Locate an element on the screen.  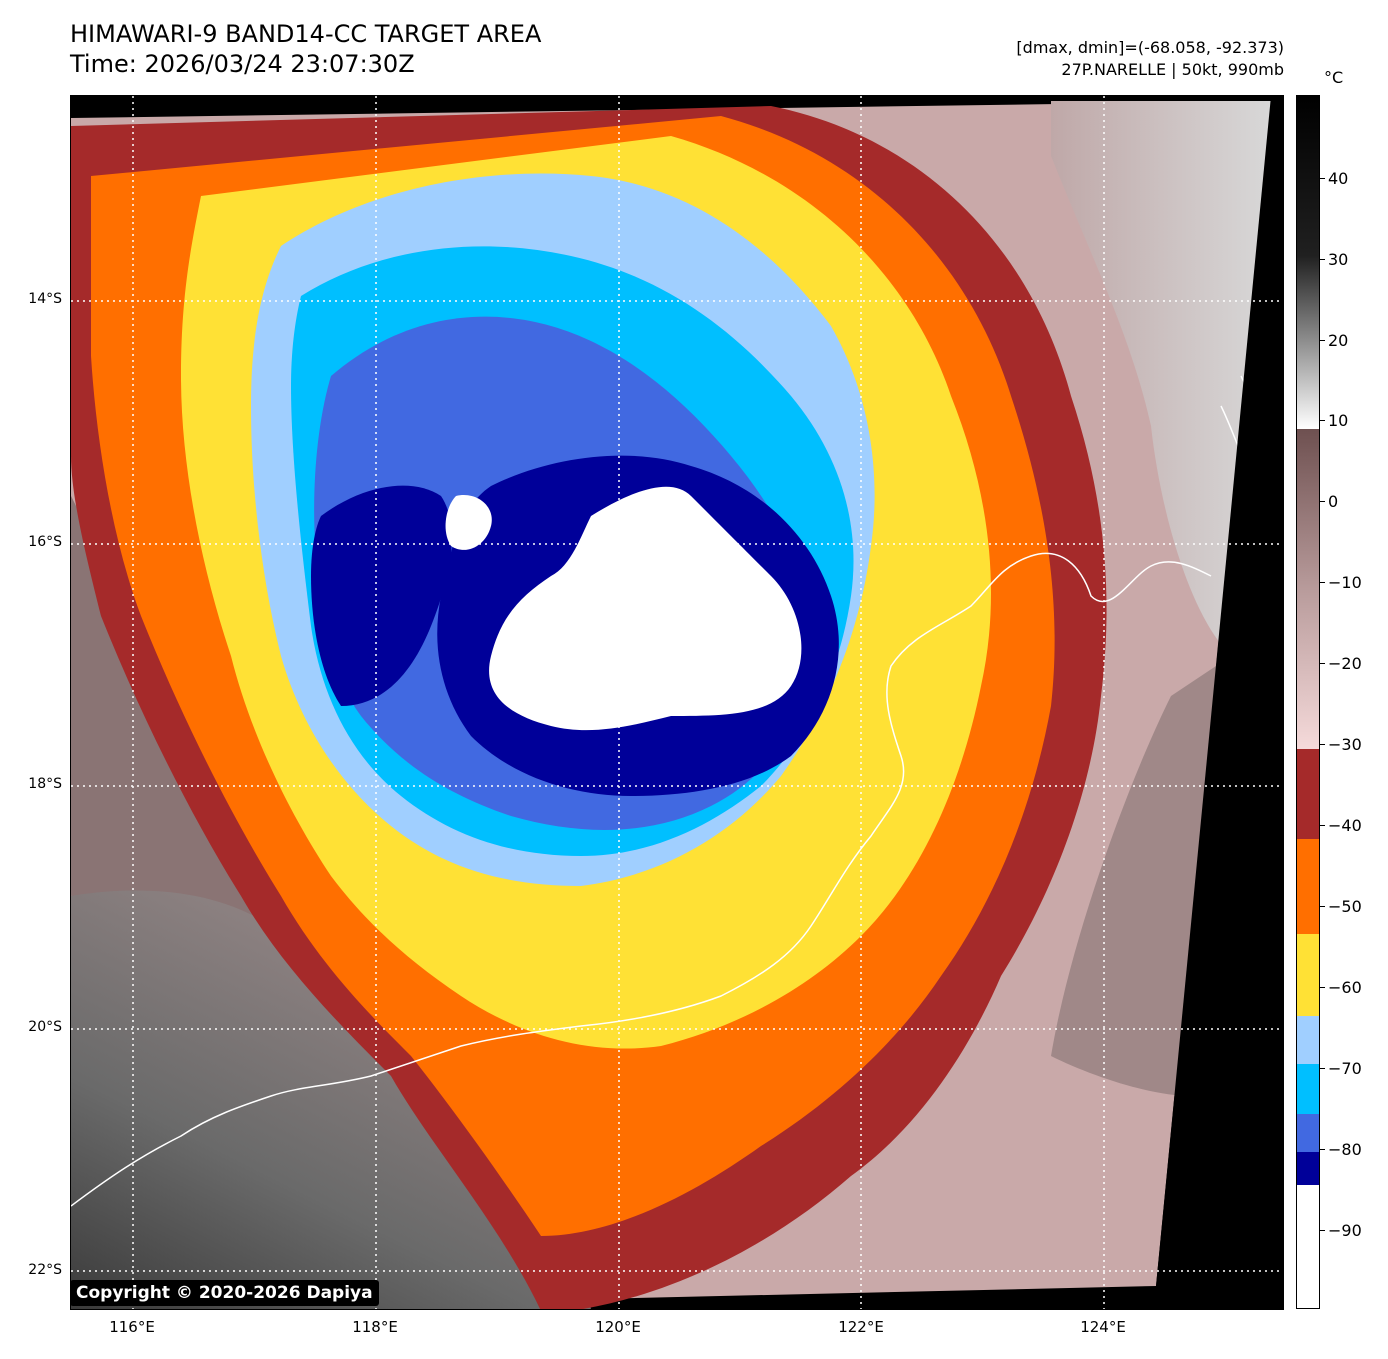
colorbar-tick-label: −20 is located at coordinates (1345, 663).